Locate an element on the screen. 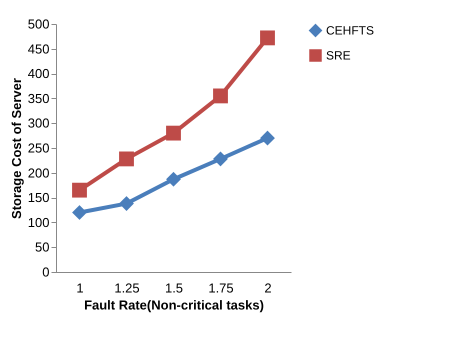 This screenshot has height=345, width=474. y-tick-label: 500 is located at coordinates (39, 24).